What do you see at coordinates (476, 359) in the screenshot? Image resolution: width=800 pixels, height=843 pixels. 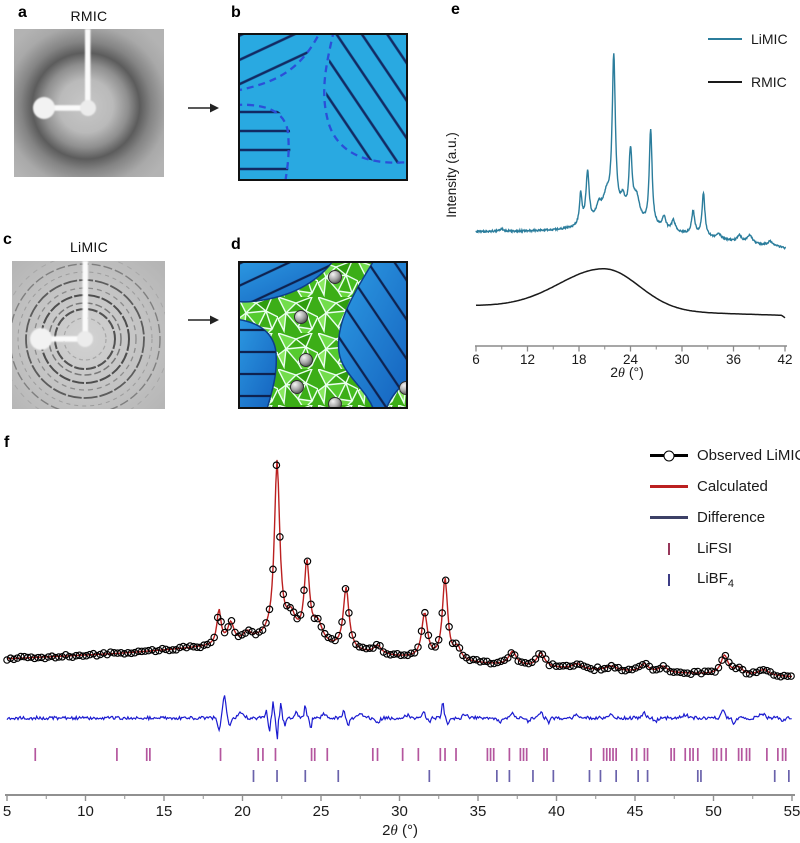 I see `svg-text: 6` at bounding box center [476, 359].